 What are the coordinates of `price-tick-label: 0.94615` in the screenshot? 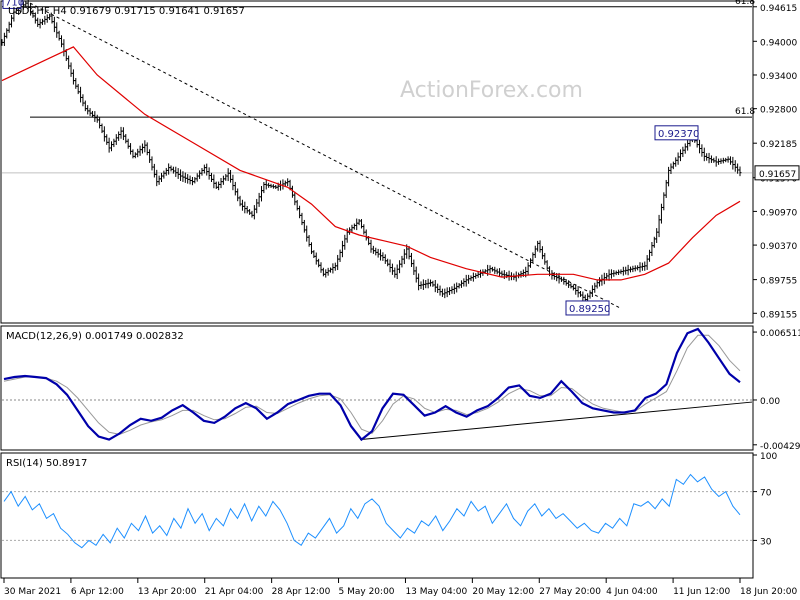 It's located at (778, 9).